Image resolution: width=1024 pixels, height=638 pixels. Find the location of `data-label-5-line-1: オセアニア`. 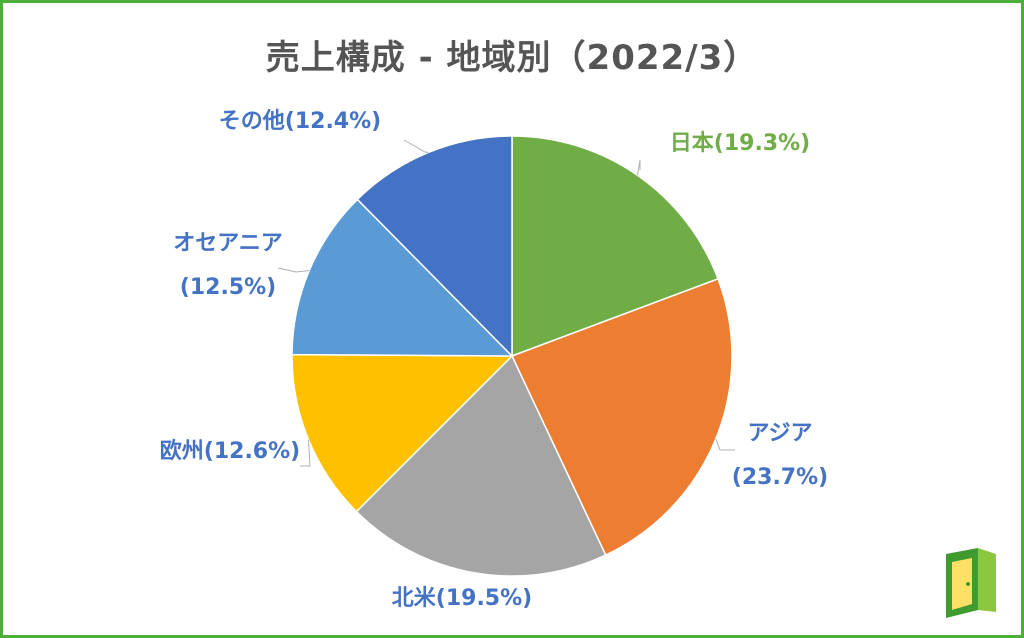

data-label-5-line-1: オセアニア is located at coordinates (228, 243).